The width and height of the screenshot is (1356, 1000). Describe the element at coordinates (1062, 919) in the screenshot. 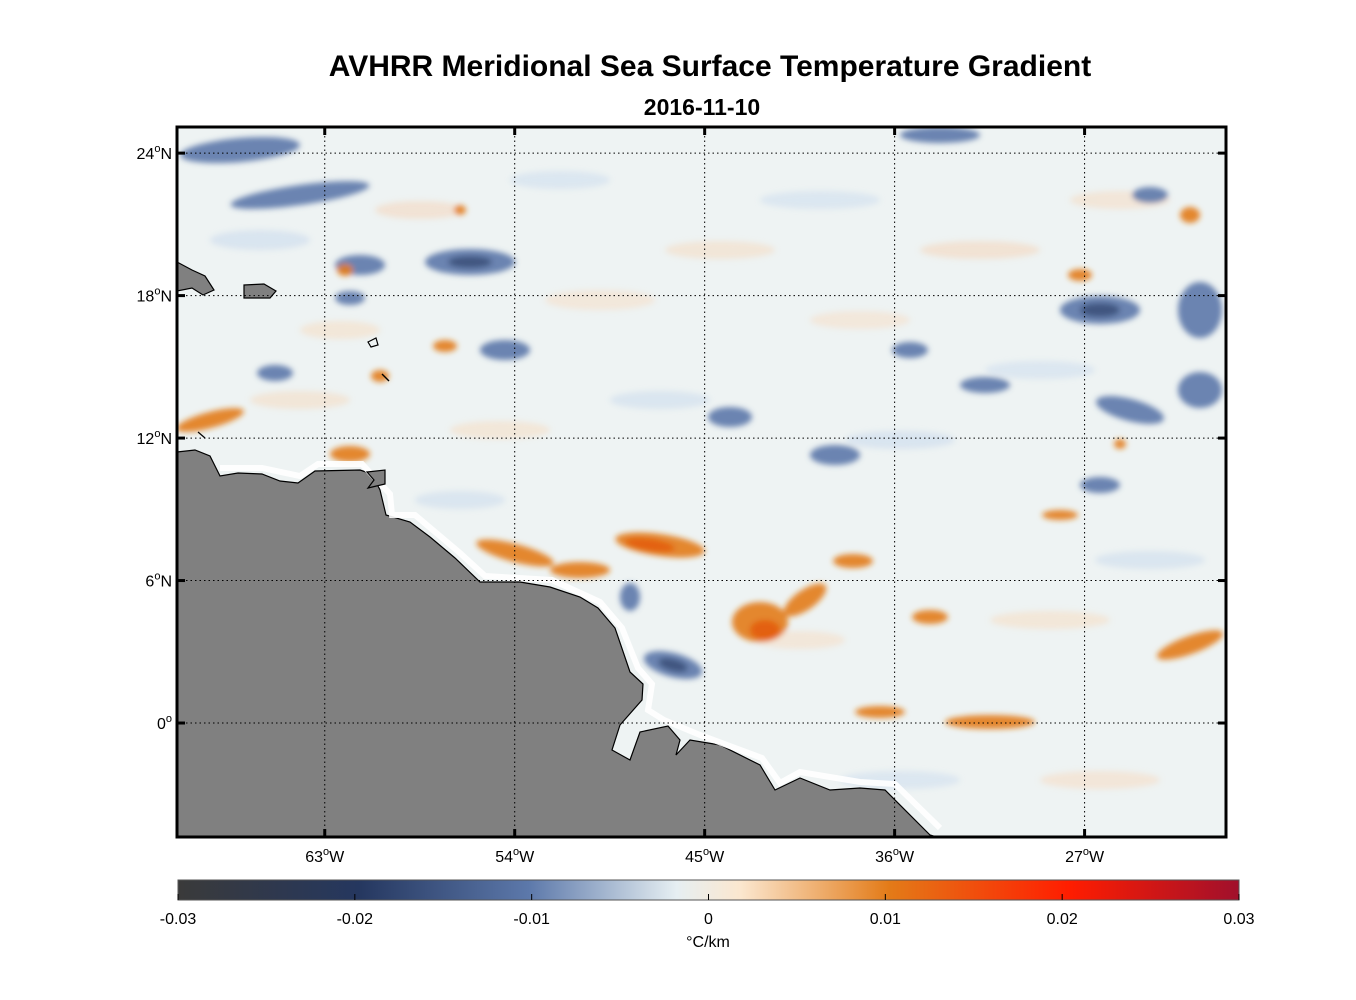

I see `colorbar-tick-label: 0.02` at that location.